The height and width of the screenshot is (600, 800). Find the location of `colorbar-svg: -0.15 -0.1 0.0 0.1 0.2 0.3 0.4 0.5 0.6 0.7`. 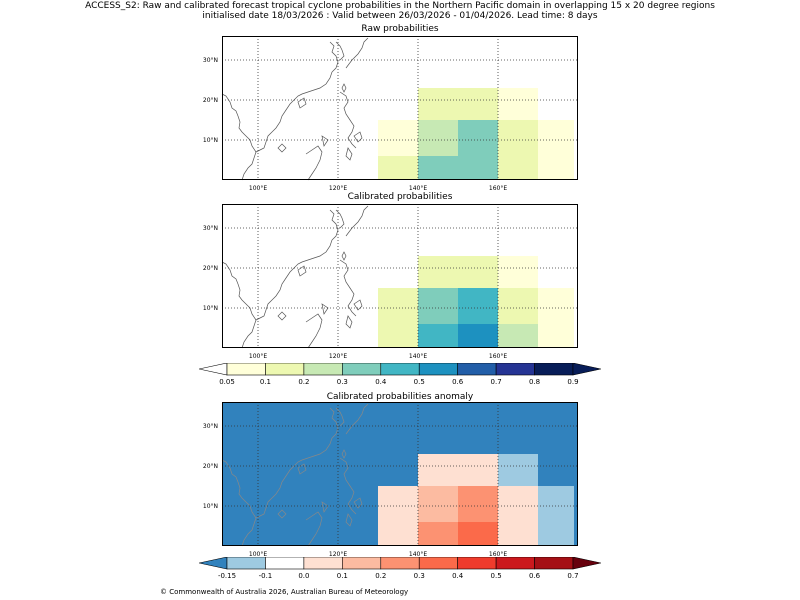

colorbar-svg: -0.15 -0.1 0.0 0.1 0.2 0.3 0.4 0.5 0.6 0.7 is located at coordinates (400, 568).